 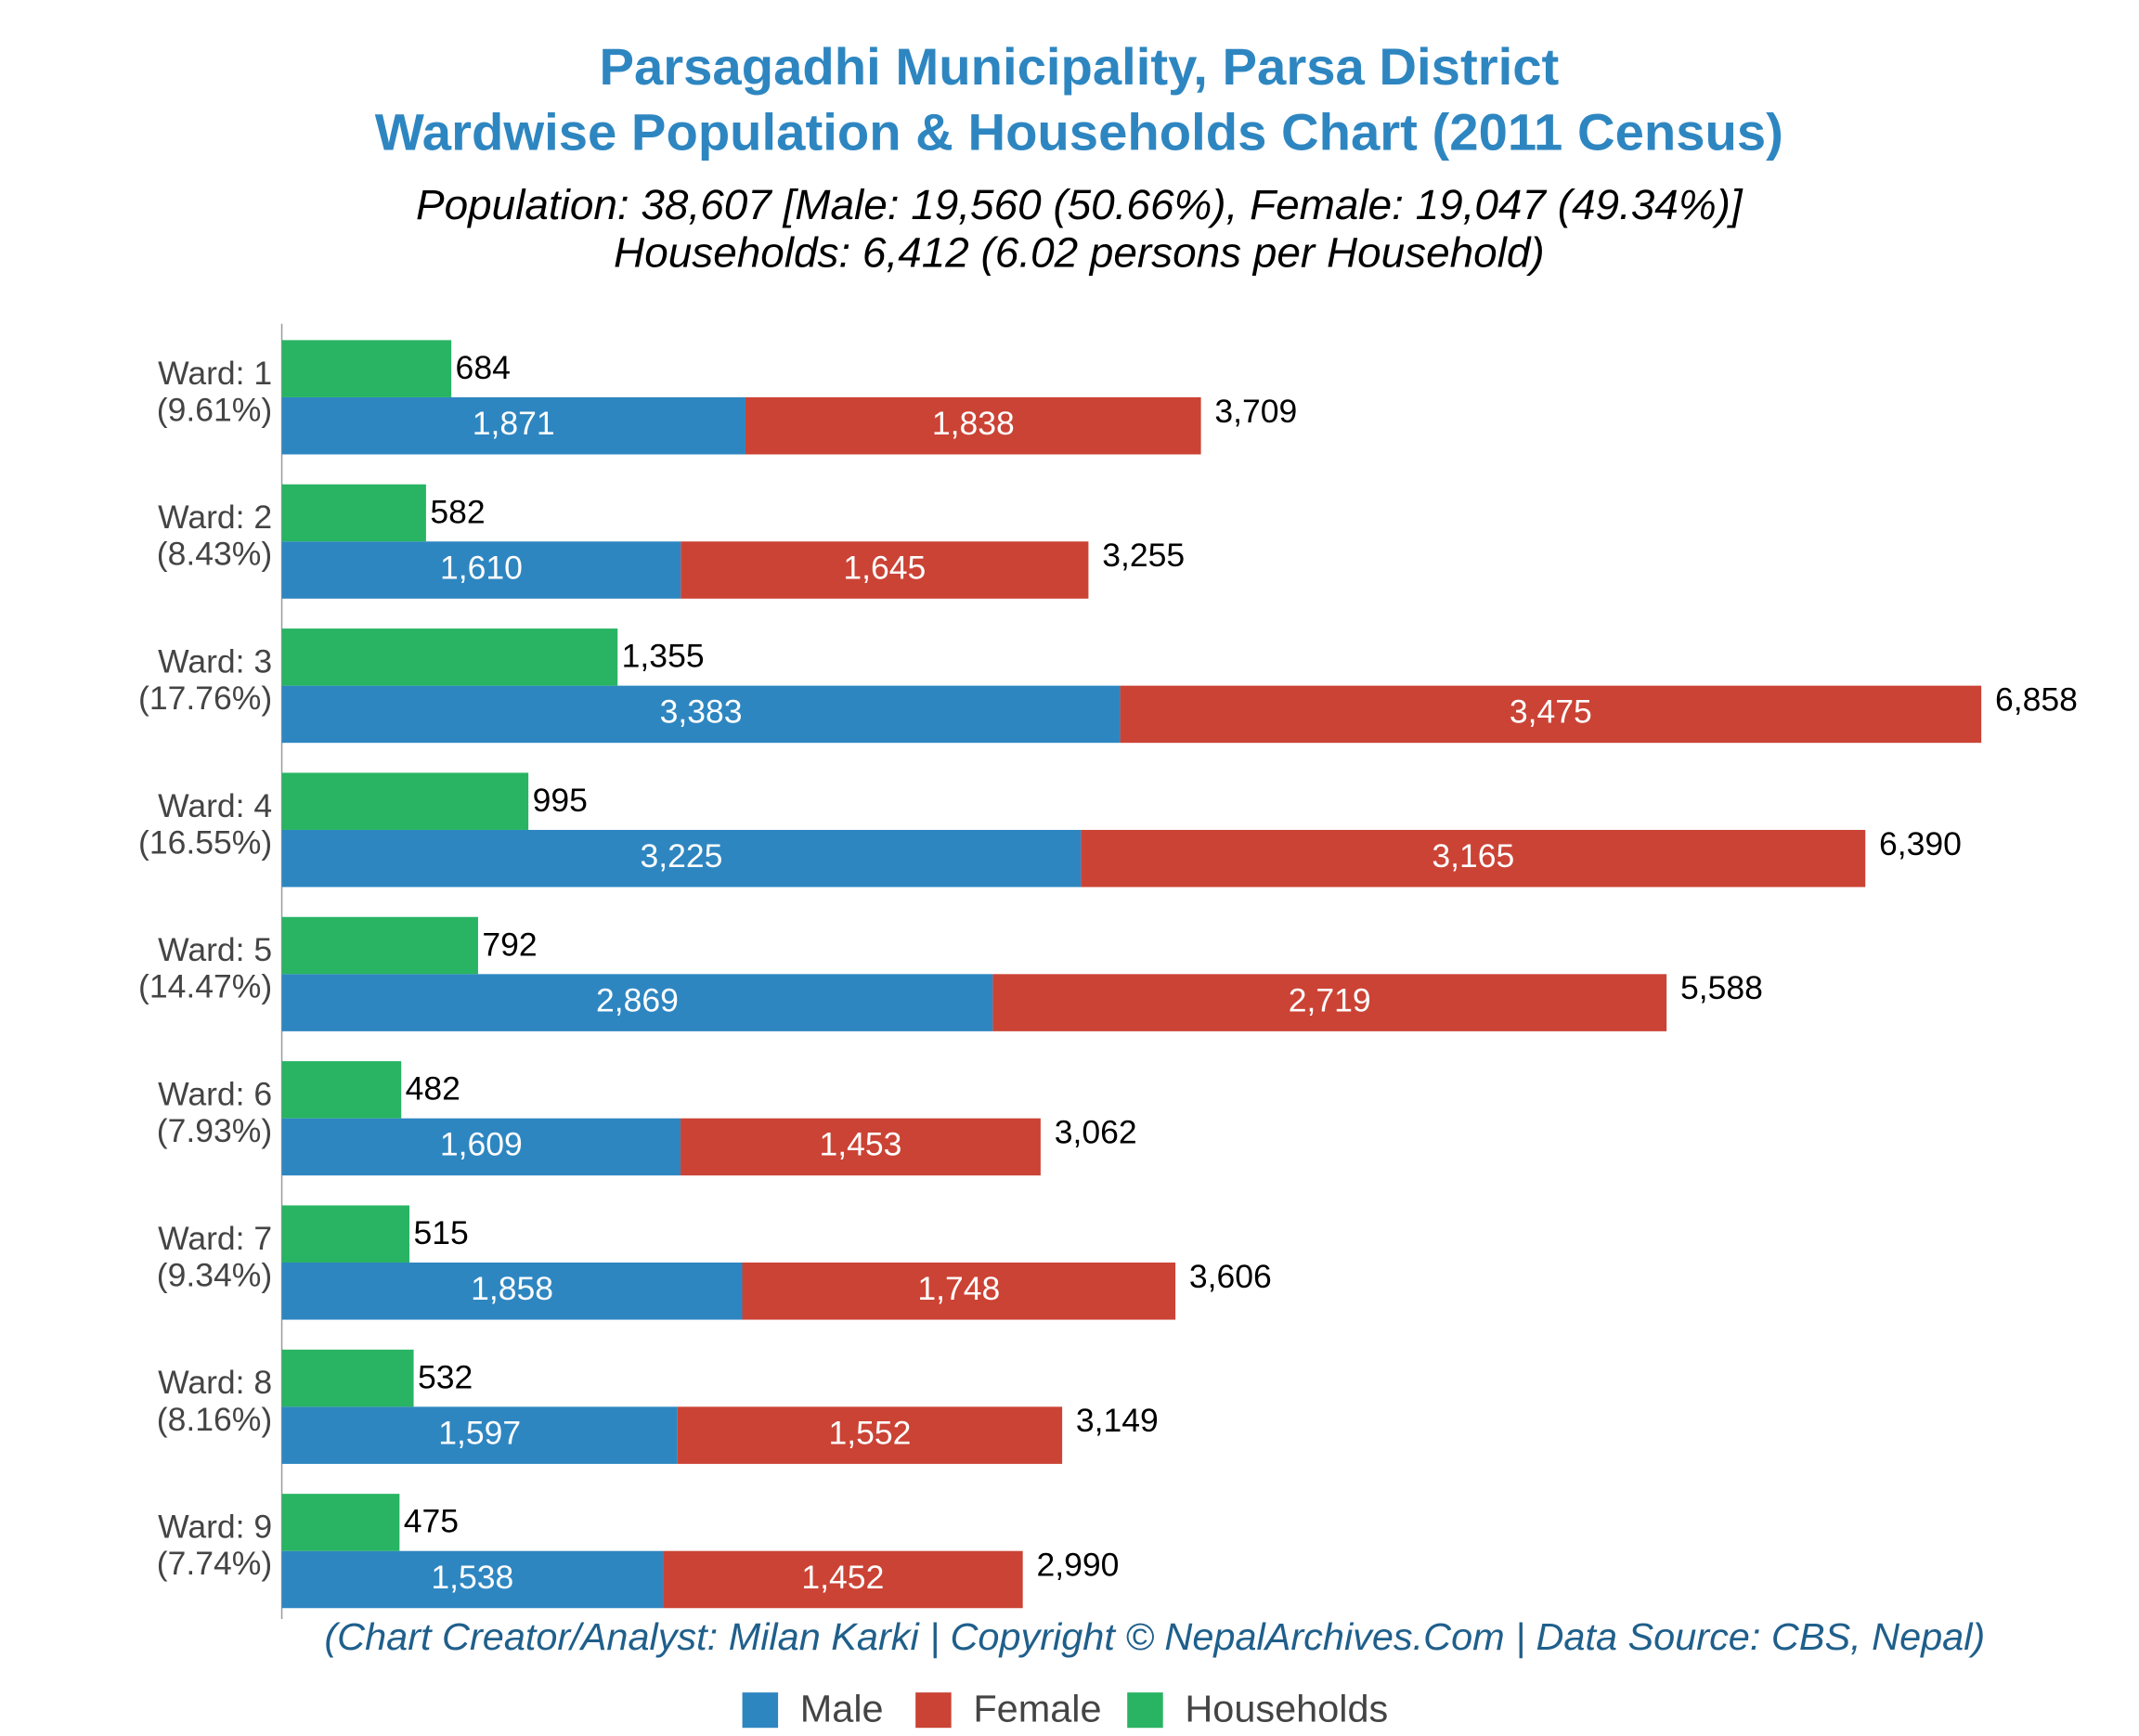 I want to click on y-tick-label: Ward: 3, so click(x=215, y=662).